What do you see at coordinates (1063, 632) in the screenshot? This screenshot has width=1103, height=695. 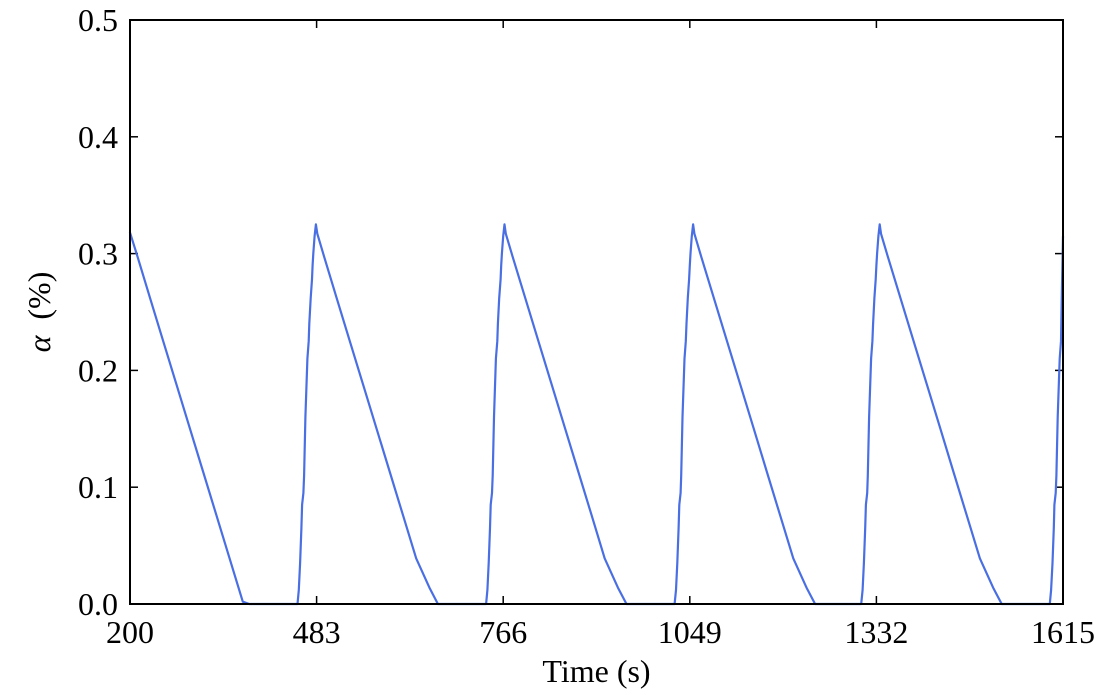 I see `x-tick-label: 1615` at bounding box center [1063, 632].